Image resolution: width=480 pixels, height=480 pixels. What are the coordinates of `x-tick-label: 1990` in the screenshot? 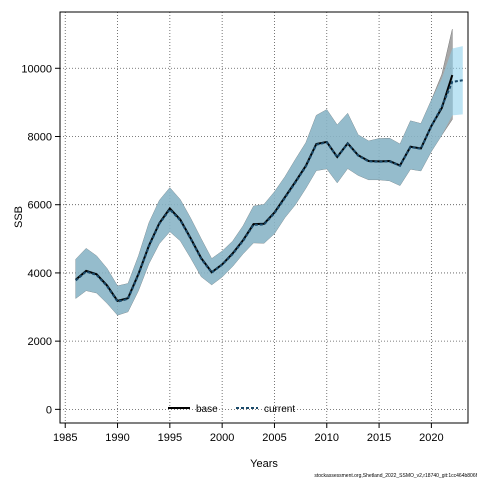 It's located at (117, 438).